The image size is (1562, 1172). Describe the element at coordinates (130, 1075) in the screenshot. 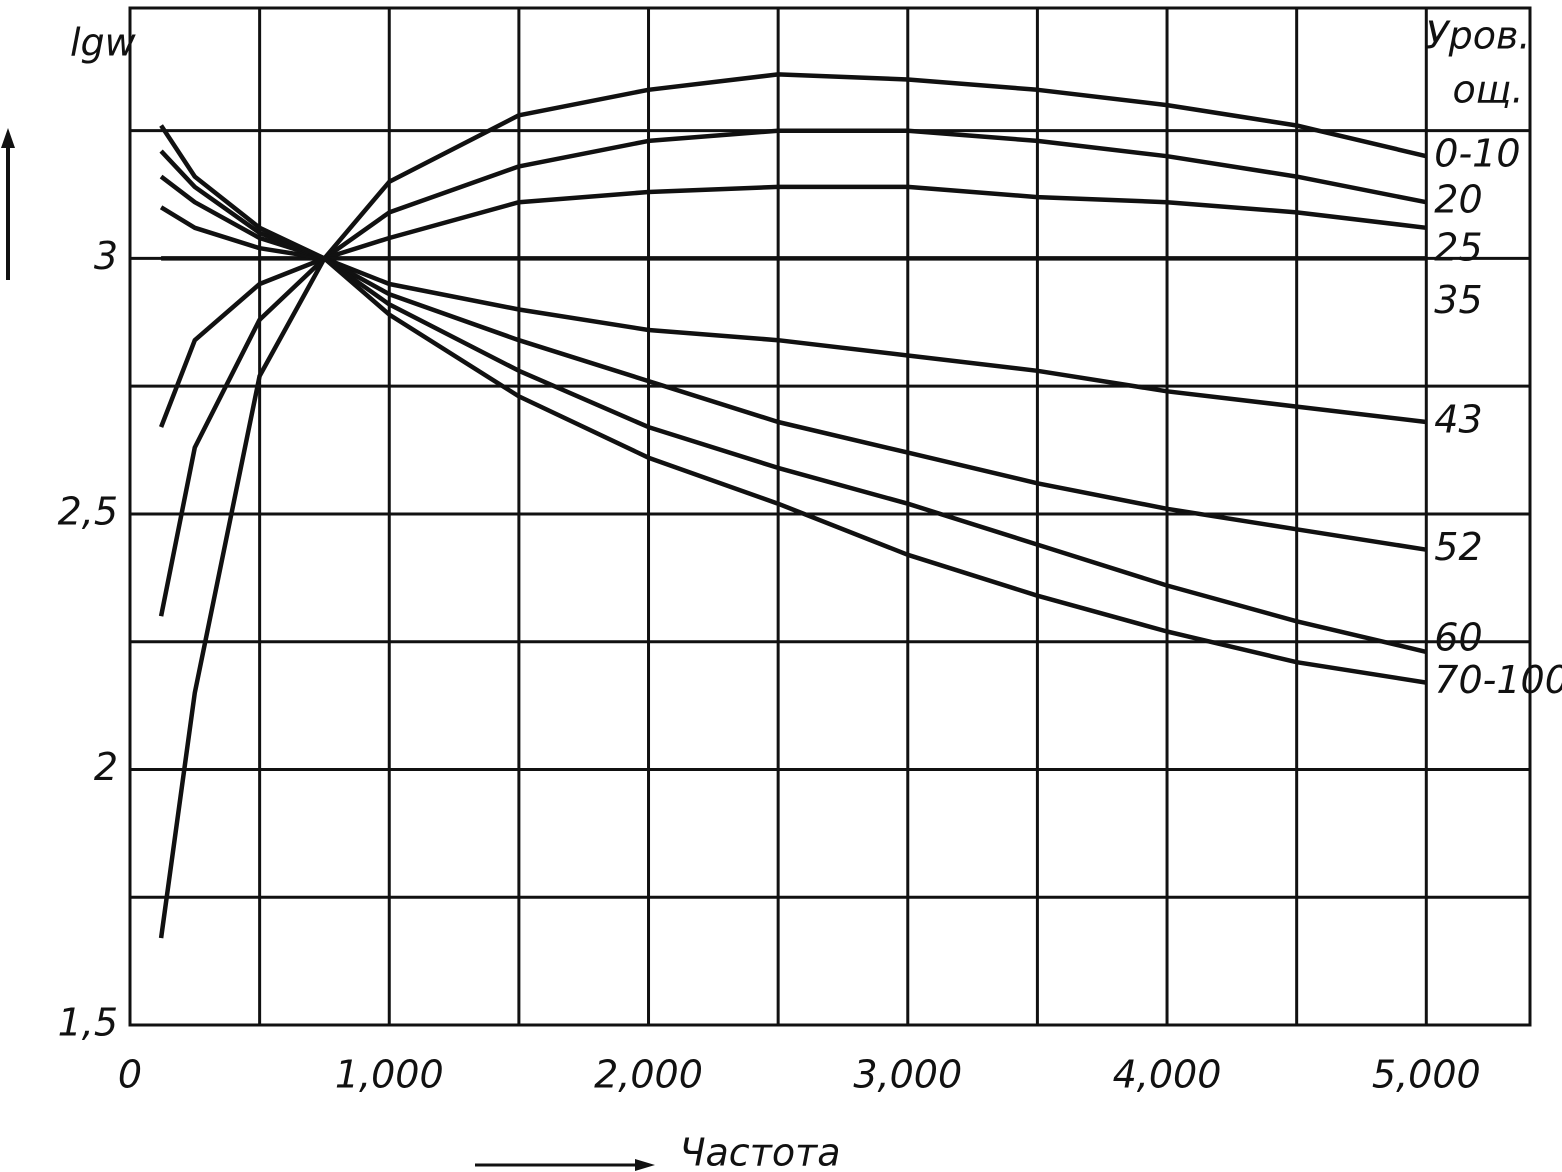

I see `x-tick-label: 0` at that location.